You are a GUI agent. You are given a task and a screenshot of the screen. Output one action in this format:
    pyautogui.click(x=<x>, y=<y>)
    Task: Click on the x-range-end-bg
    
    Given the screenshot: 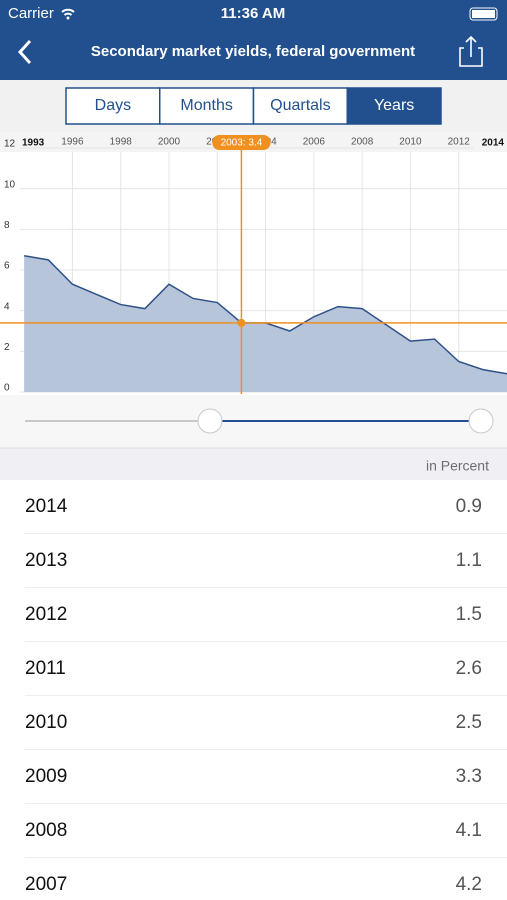 What is the action you would take?
    pyautogui.click(x=490, y=142)
    